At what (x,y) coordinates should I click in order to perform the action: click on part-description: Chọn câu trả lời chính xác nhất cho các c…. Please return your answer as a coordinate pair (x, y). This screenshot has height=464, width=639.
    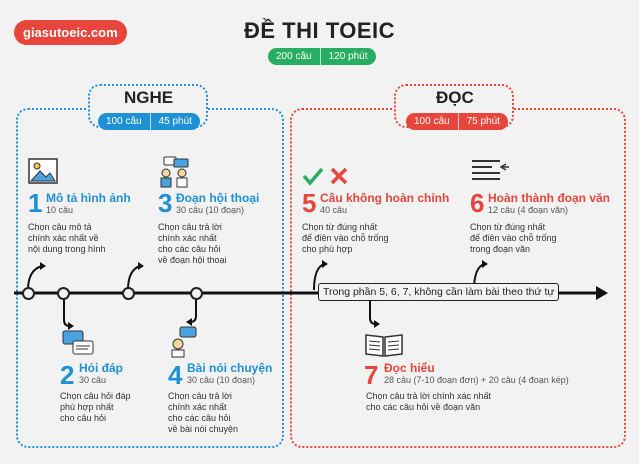
    Looking at the image, I should click on (428, 401).